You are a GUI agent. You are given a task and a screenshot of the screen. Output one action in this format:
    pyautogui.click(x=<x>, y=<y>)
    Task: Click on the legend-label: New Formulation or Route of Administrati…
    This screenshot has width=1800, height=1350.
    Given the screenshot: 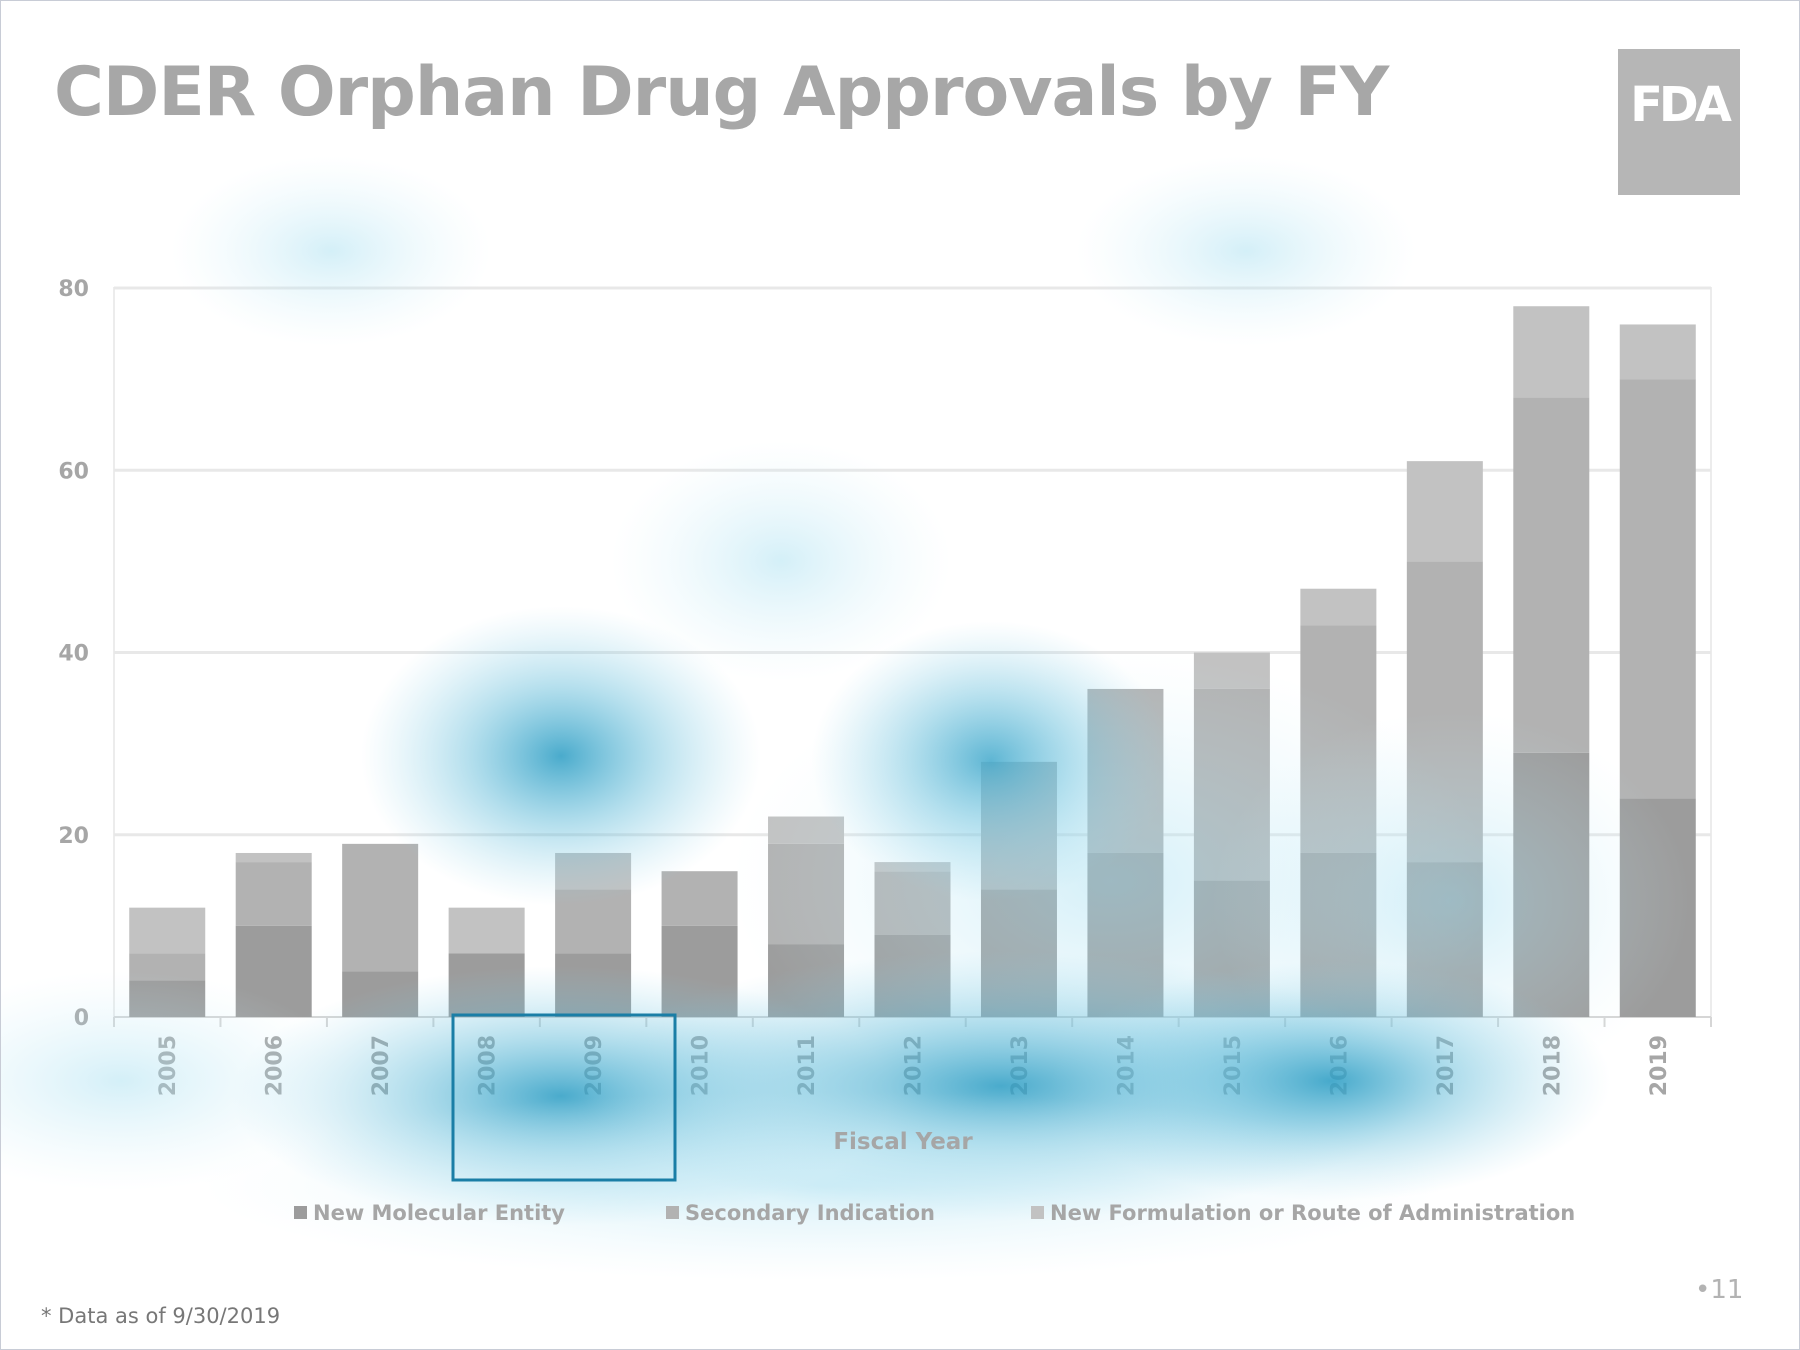 What is the action you would take?
    pyautogui.click(x=1312, y=1213)
    